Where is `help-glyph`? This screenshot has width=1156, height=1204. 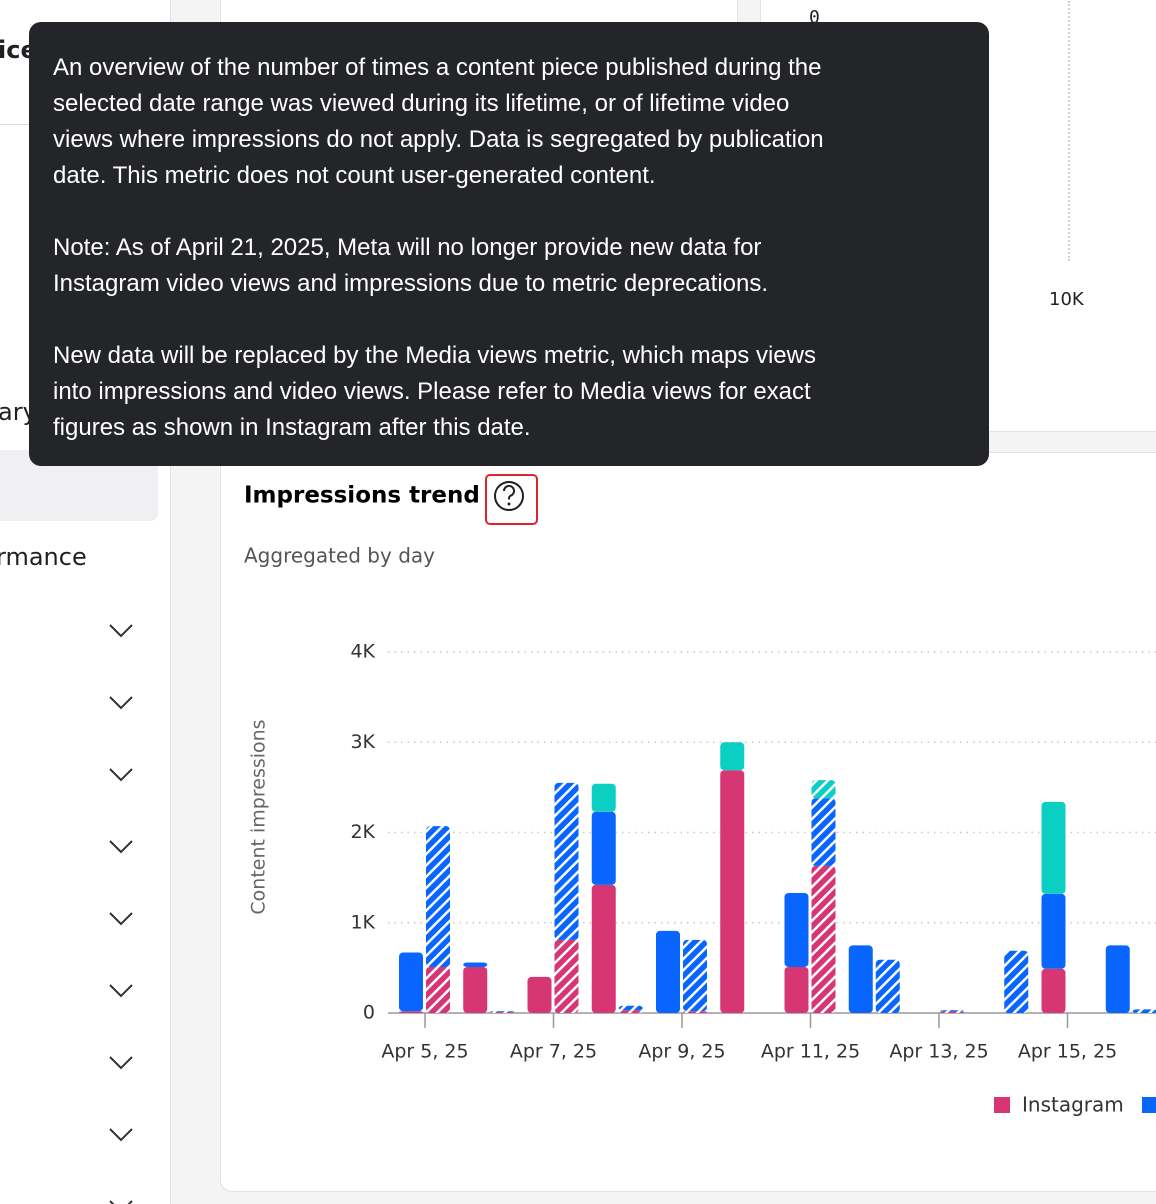 help-glyph is located at coordinates (508, 492).